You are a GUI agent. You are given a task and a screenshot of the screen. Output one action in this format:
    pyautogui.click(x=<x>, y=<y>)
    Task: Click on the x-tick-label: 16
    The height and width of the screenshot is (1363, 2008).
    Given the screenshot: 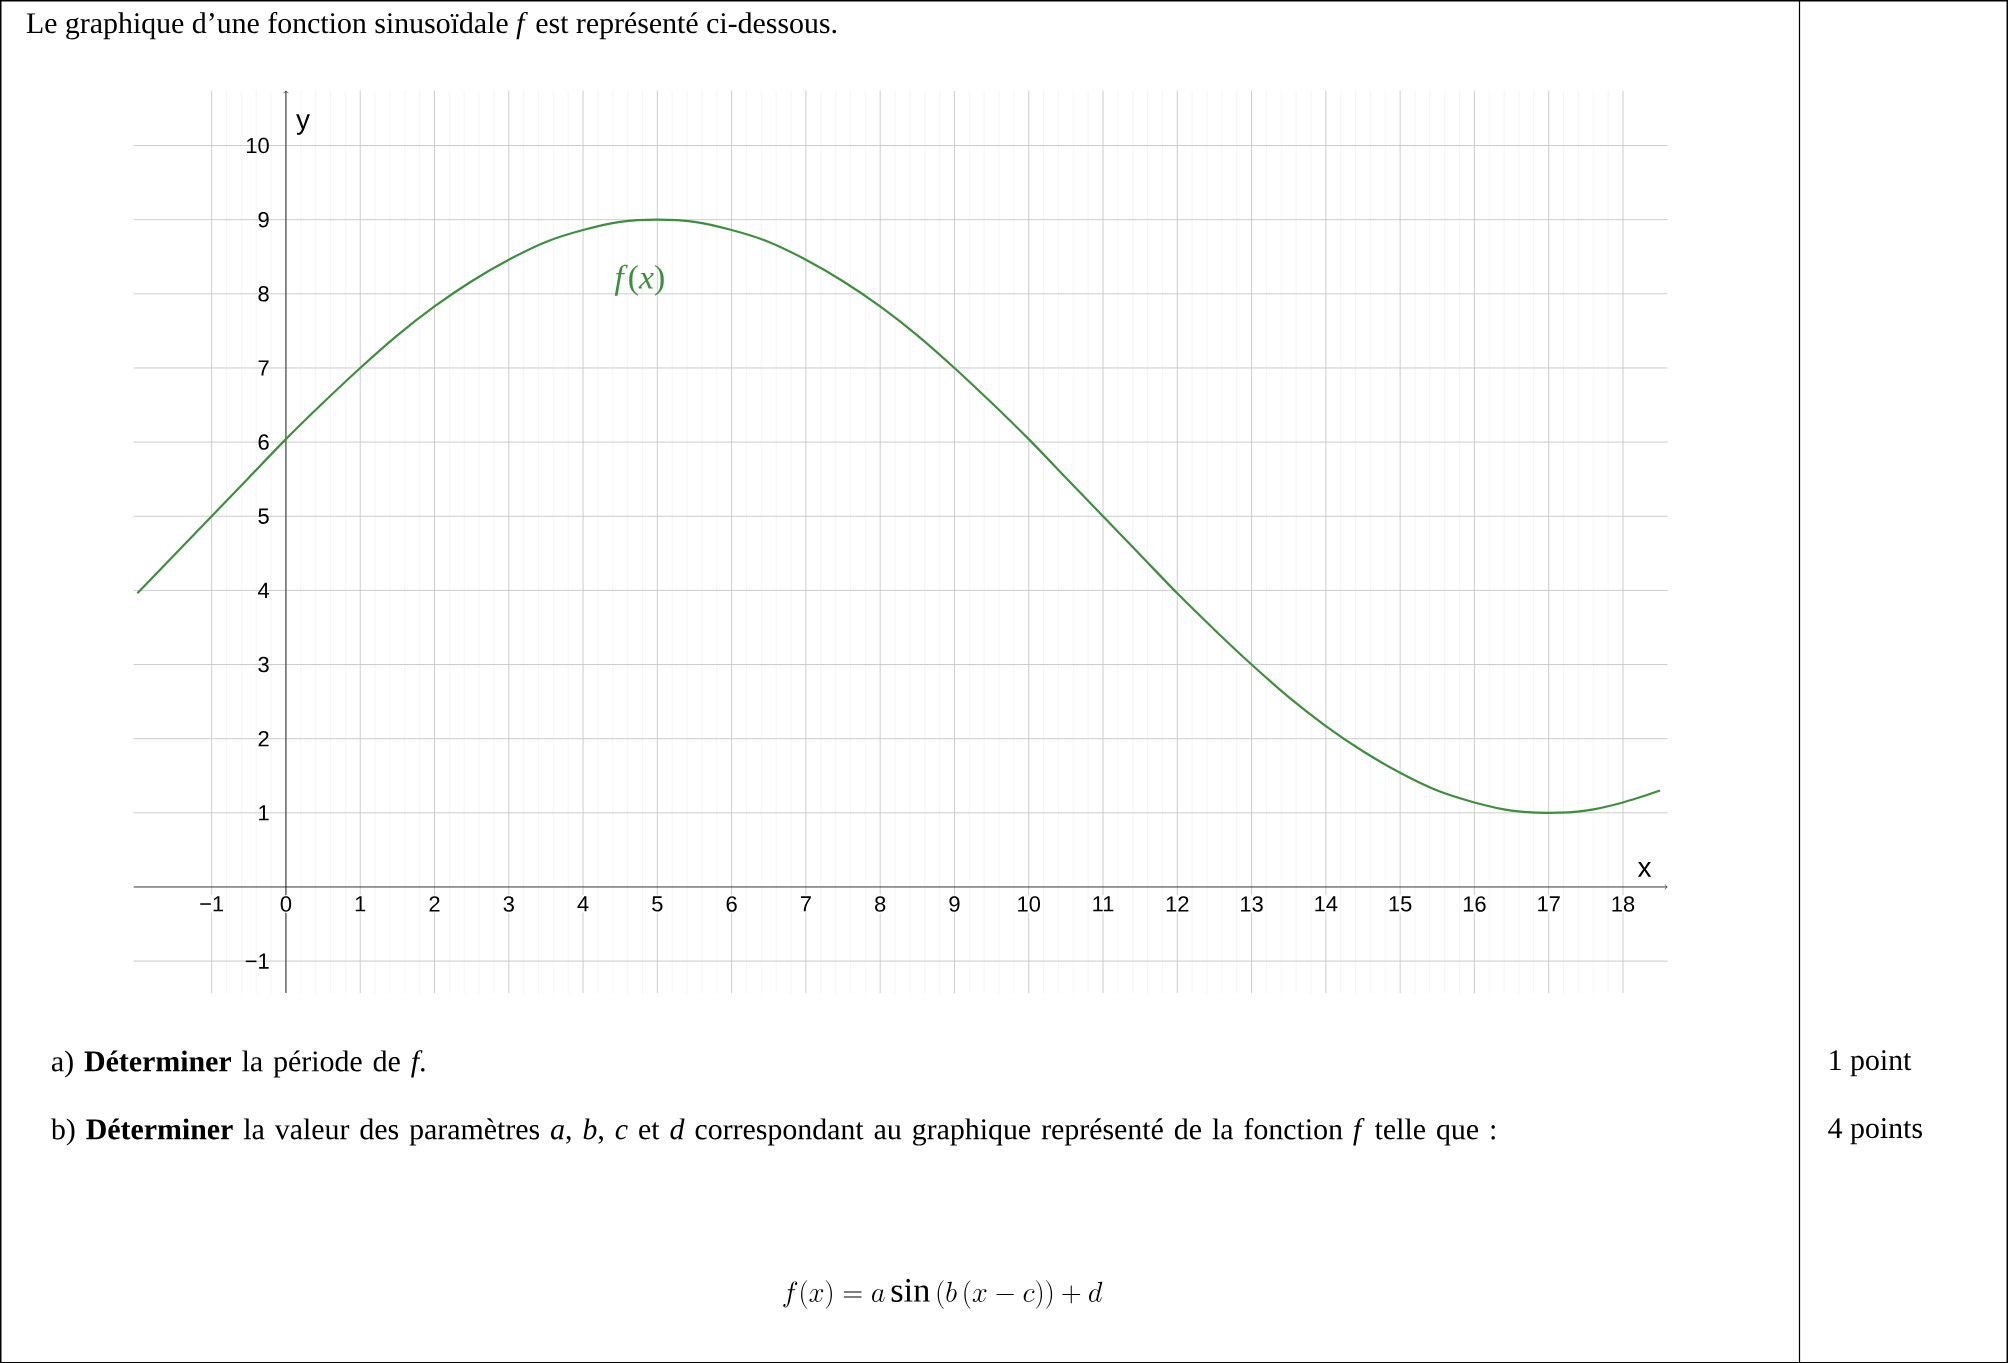 What is the action you would take?
    pyautogui.click(x=1474, y=904)
    